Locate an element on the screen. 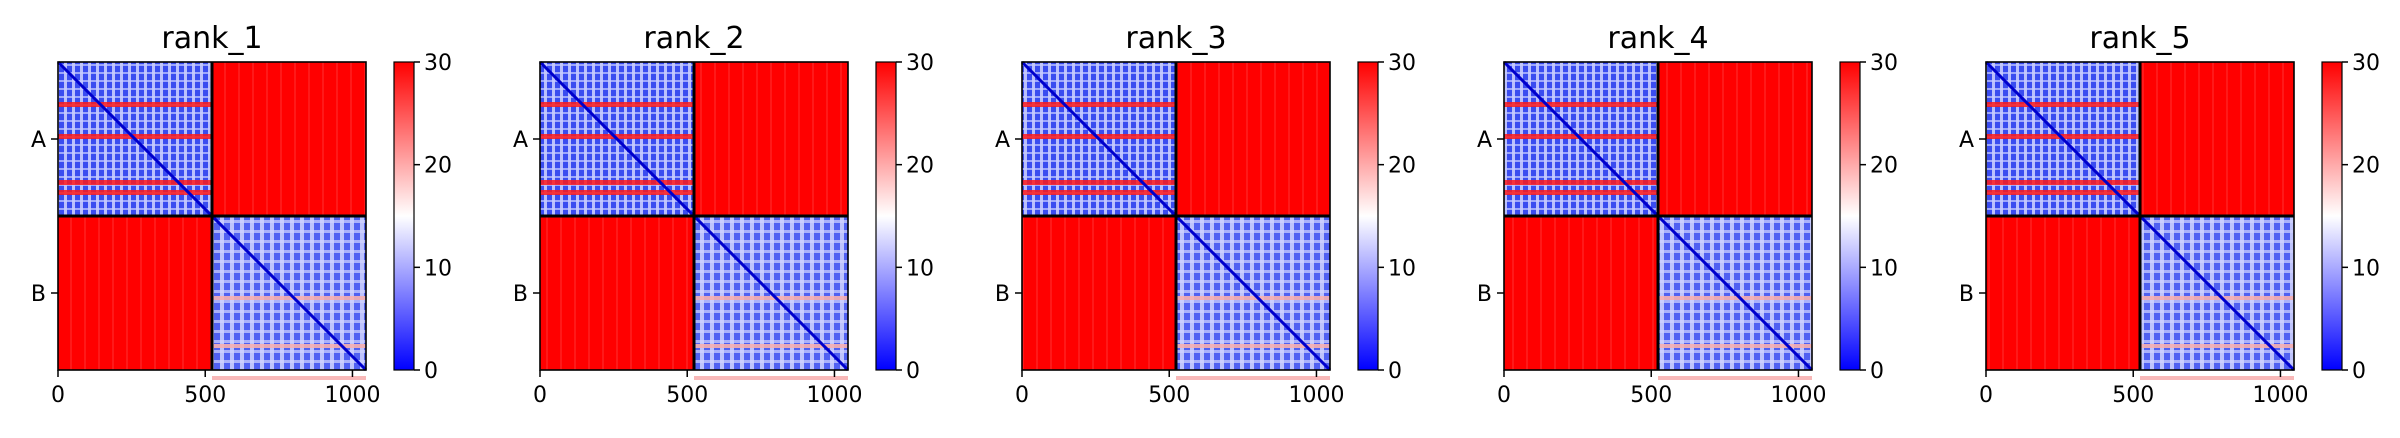 This screenshot has height=438, width=2400. panel-title: rank_4 is located at coordinates (1657, 38).